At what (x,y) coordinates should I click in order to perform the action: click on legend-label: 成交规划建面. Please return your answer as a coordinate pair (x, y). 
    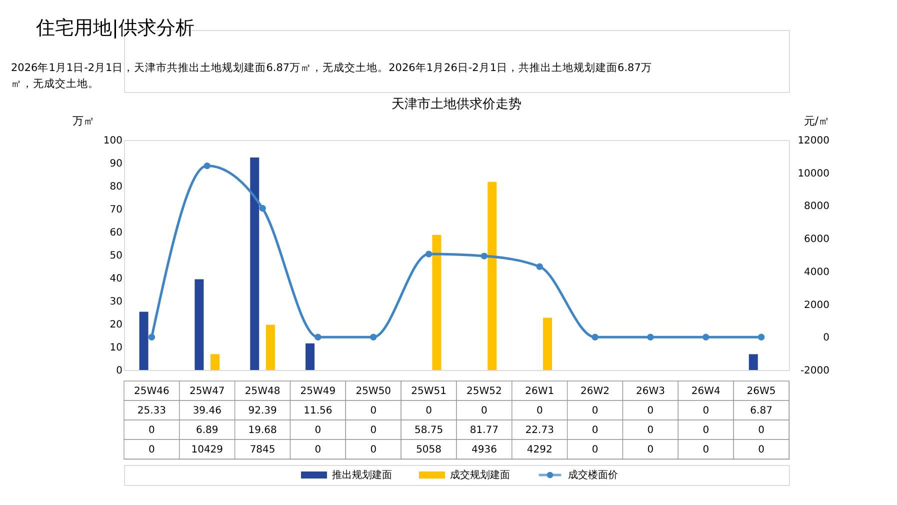
    Looking at the image, I should click on (480, 475).